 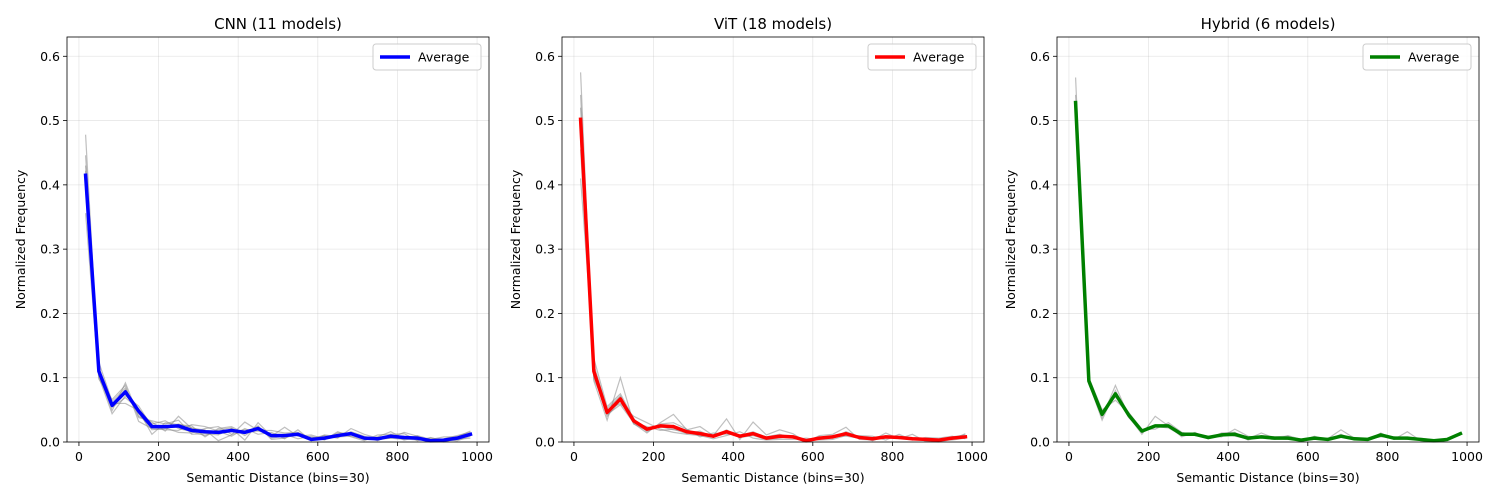 What do you see at coordinates (1268, 24) in the screenshot?
I see `chart-title: Hybrid (6 models)` at bounding box center [1268, 24].